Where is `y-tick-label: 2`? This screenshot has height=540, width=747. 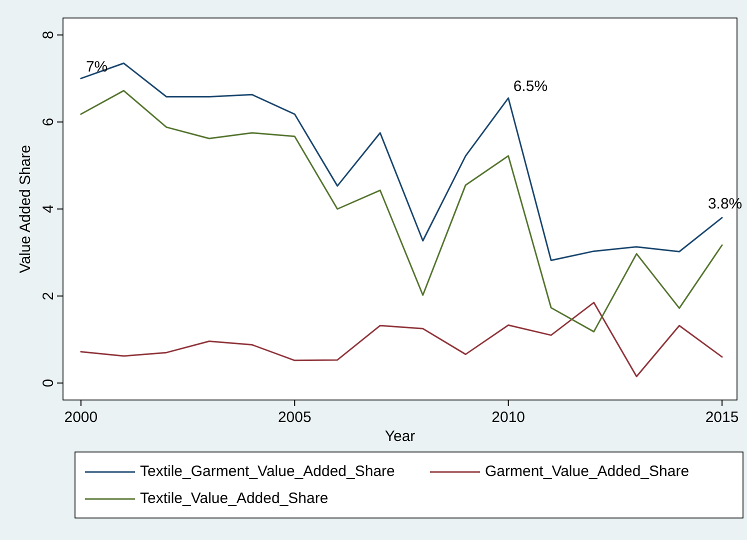
y-tick-label: 2 is located at coordinates (48, 296).